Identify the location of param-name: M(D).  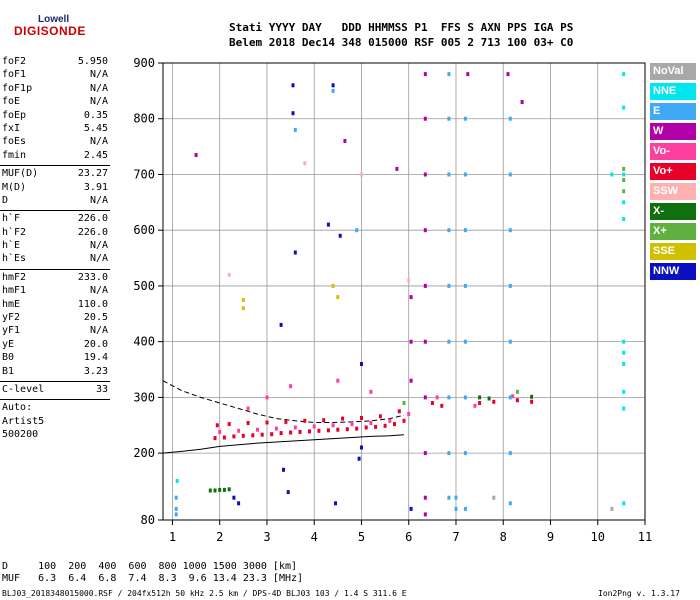
(14, 187).